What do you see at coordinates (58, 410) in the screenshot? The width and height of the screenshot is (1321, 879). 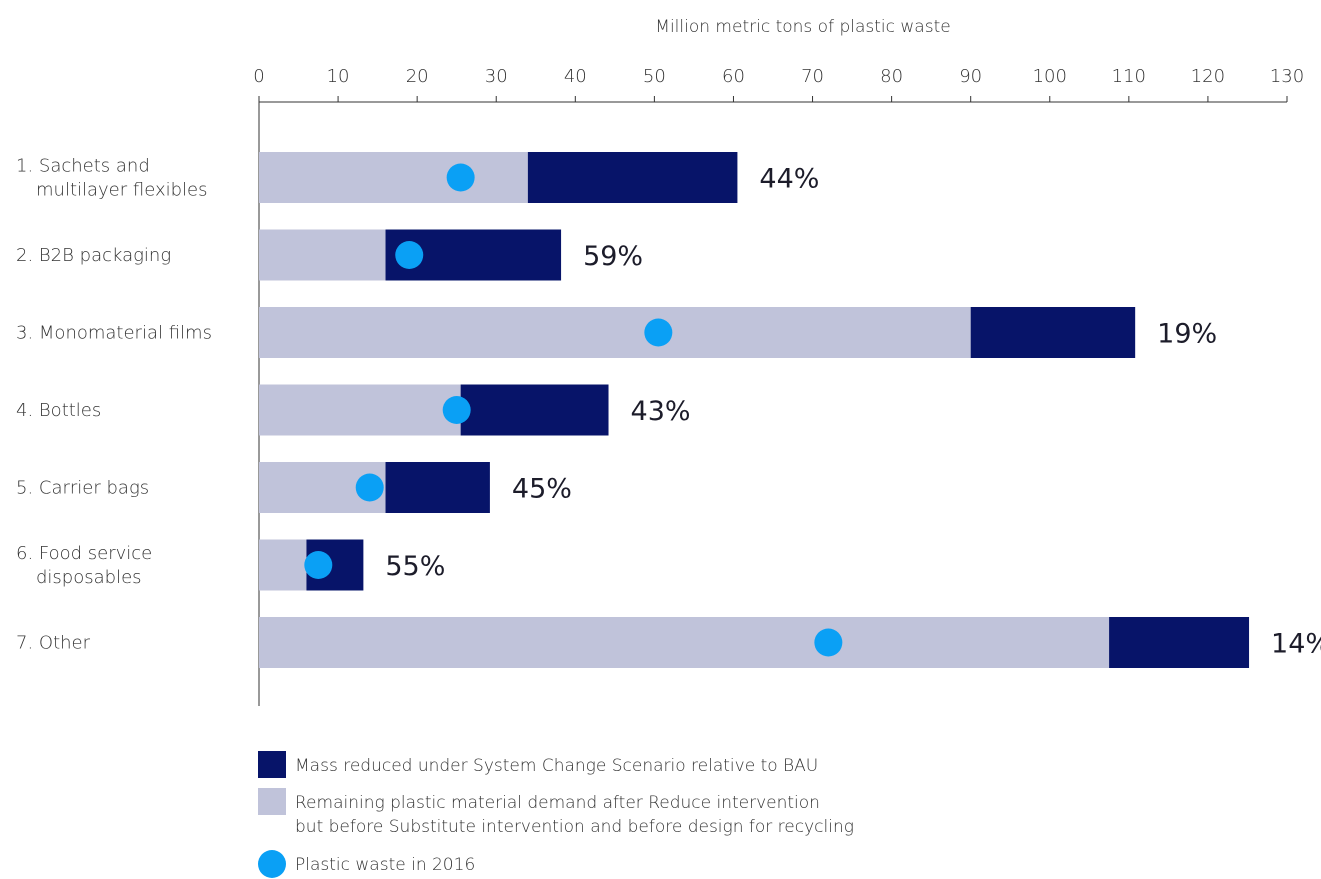 I see `category-label: 4. Bottles` at bounding box center [58, 410].